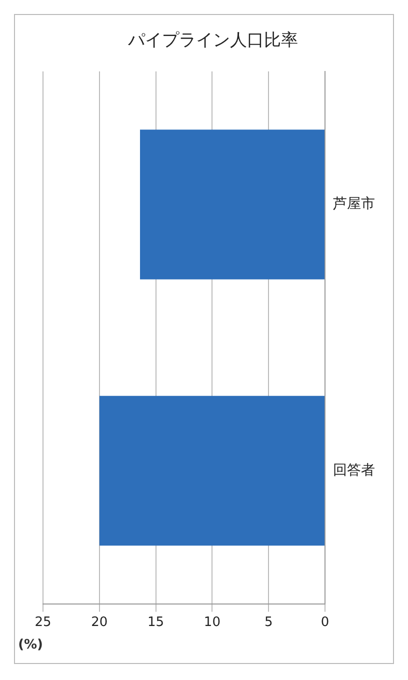 Image resolution: width=408 pixels, height=680 pixels. What do you see at coordinates (354, 470) in the screenshot?
I see `y-tick-label: 回答者` at bounding box center [354, 470].